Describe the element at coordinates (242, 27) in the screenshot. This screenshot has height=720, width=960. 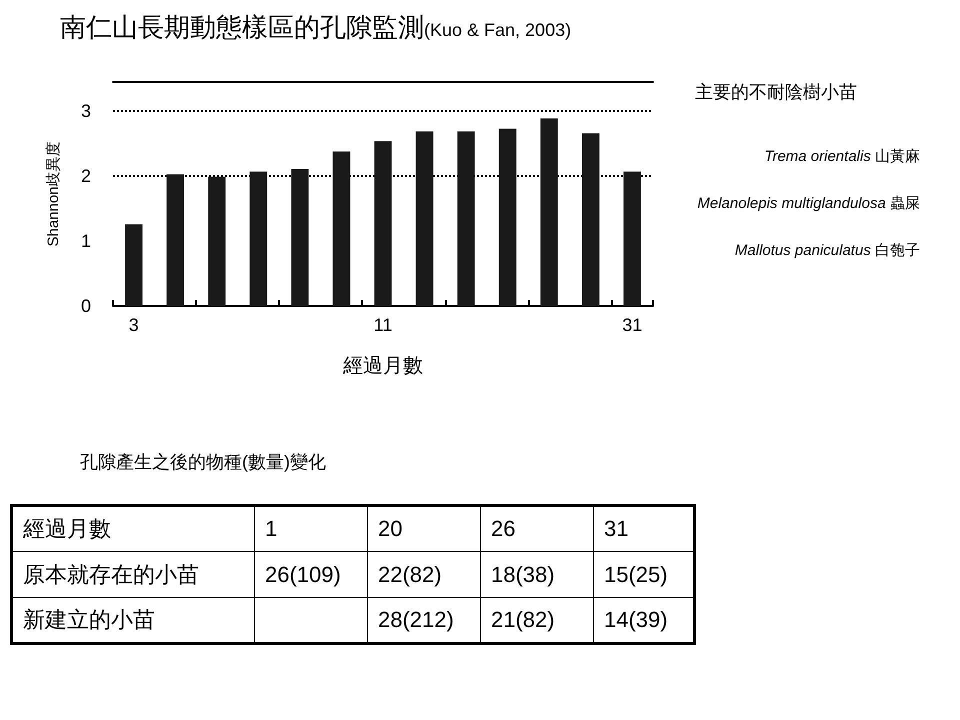
I see `chart-title: 南仁山長期動態樣區的孔隙監測` at that location.